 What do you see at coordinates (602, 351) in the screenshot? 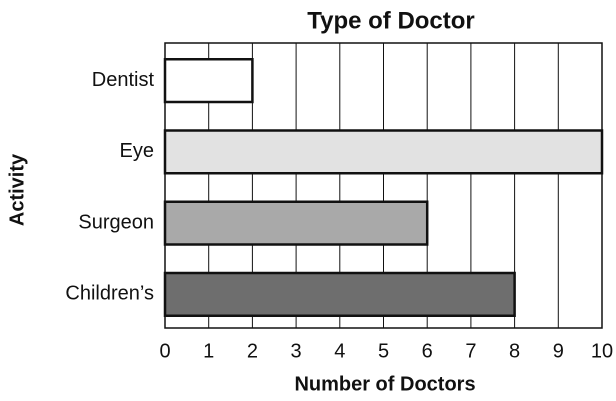
I see `x-tick-label: 10` at bounding box center [602, 351].